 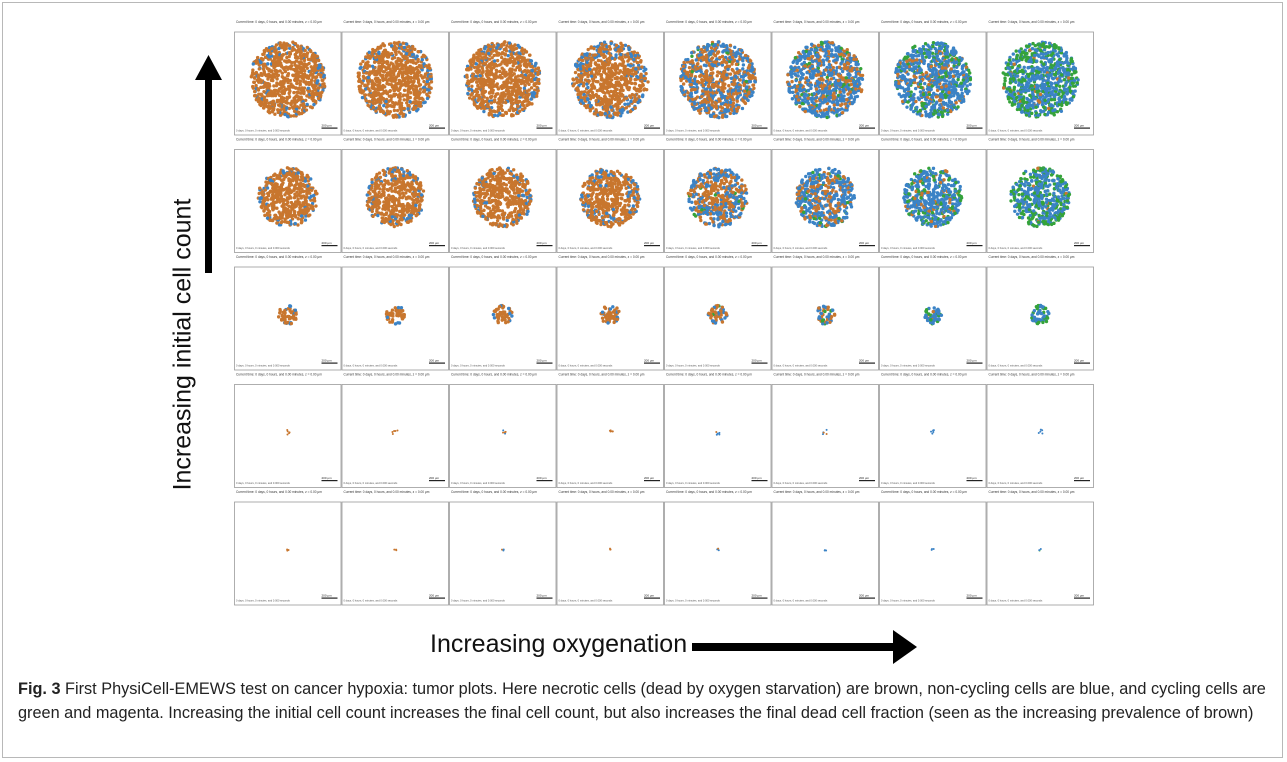 What do you see at coordinates (867, 128) in the screenshot?
I see `scale-bar` at bounding box center [867, 128].